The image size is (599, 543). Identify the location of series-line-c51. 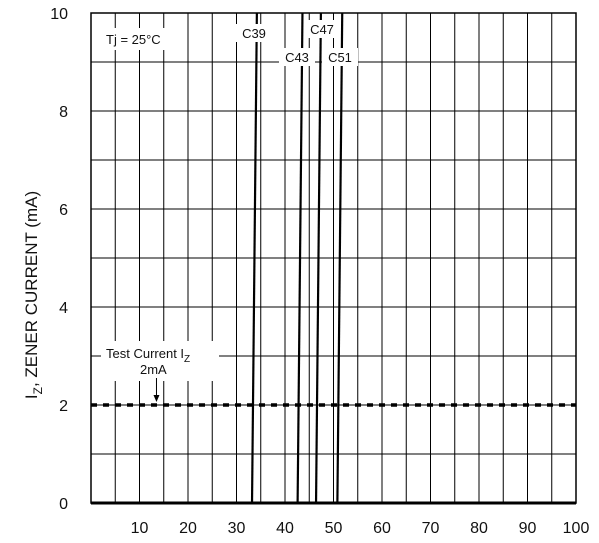
(340, 258).